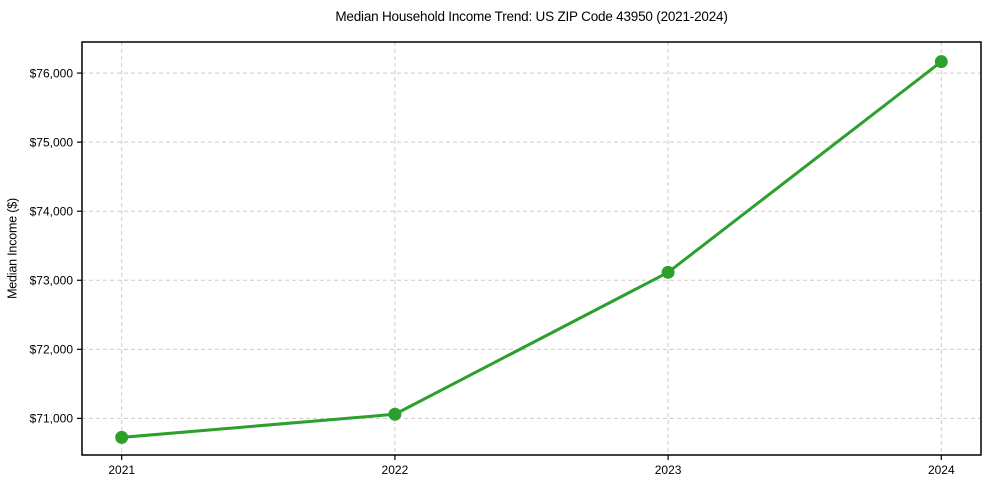 This screenshot has height=490, width=989. What do you see at coordinates (941, 470) in the screenshot?
I see `x-tick-label: 2024` at bounding box center [941, 470].